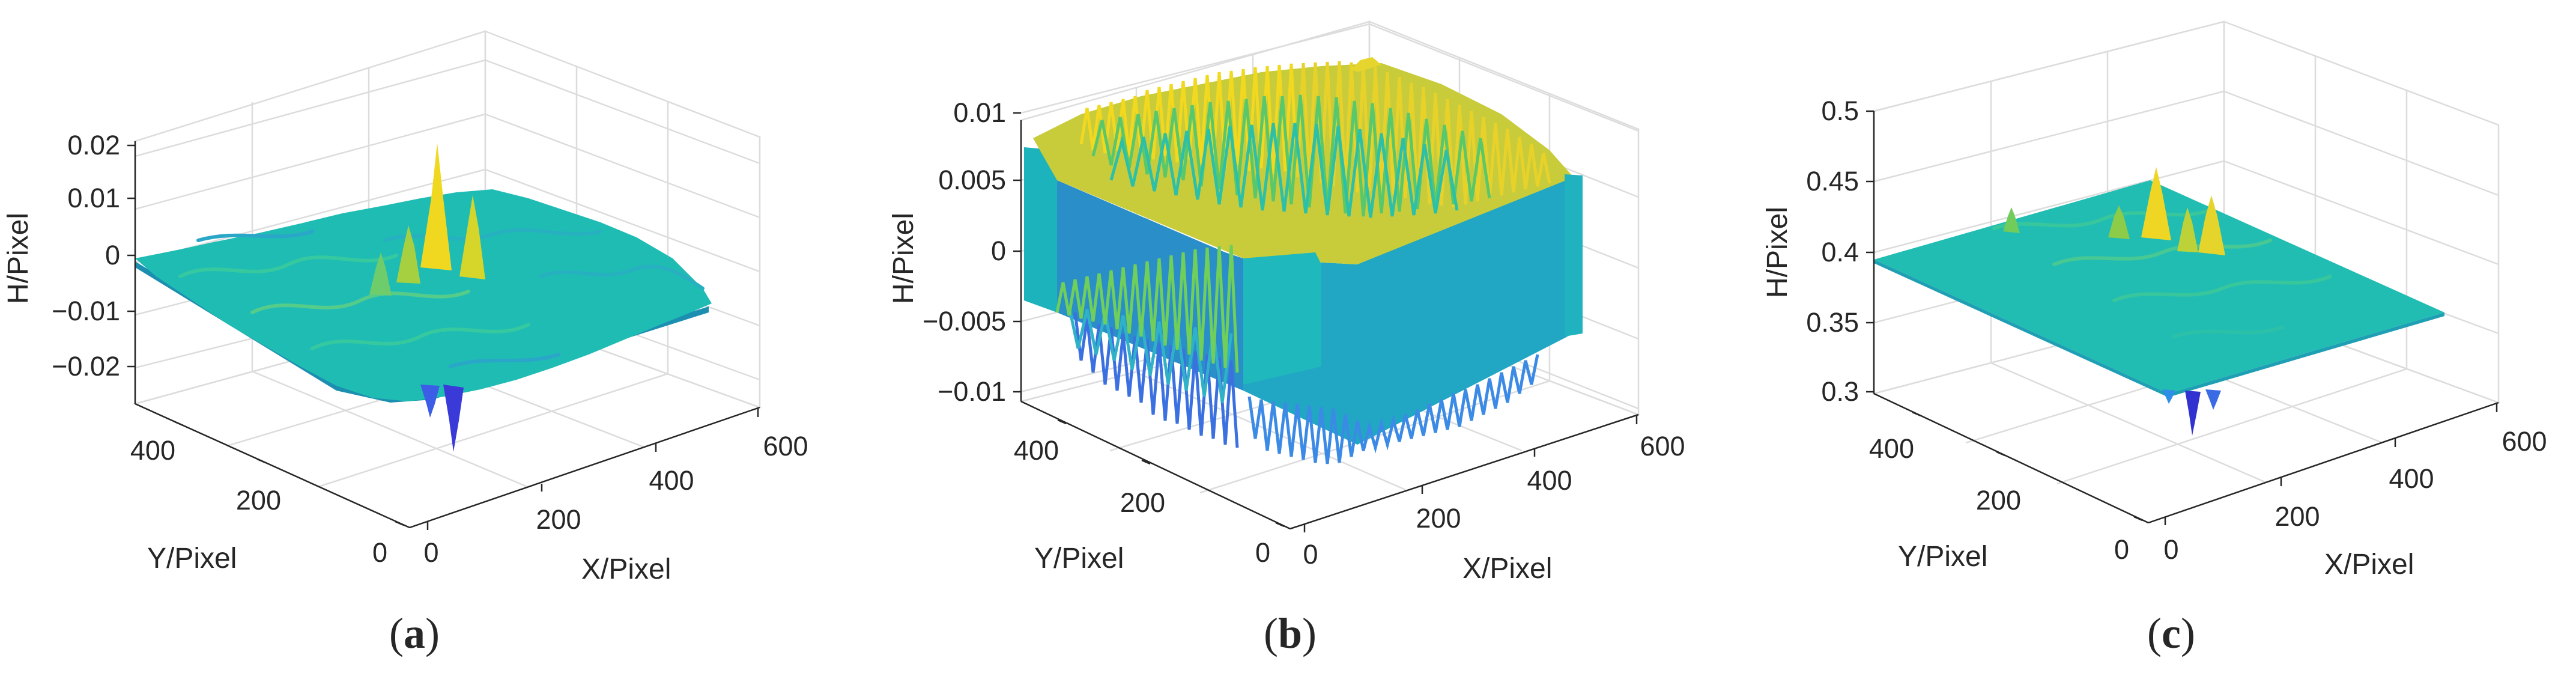 This screenshot has width=2576, height=676. What do you see at coordinates (436, 206) in the screenshot?
I see `panel-a-peak-main` at bounding box center [436, 206].